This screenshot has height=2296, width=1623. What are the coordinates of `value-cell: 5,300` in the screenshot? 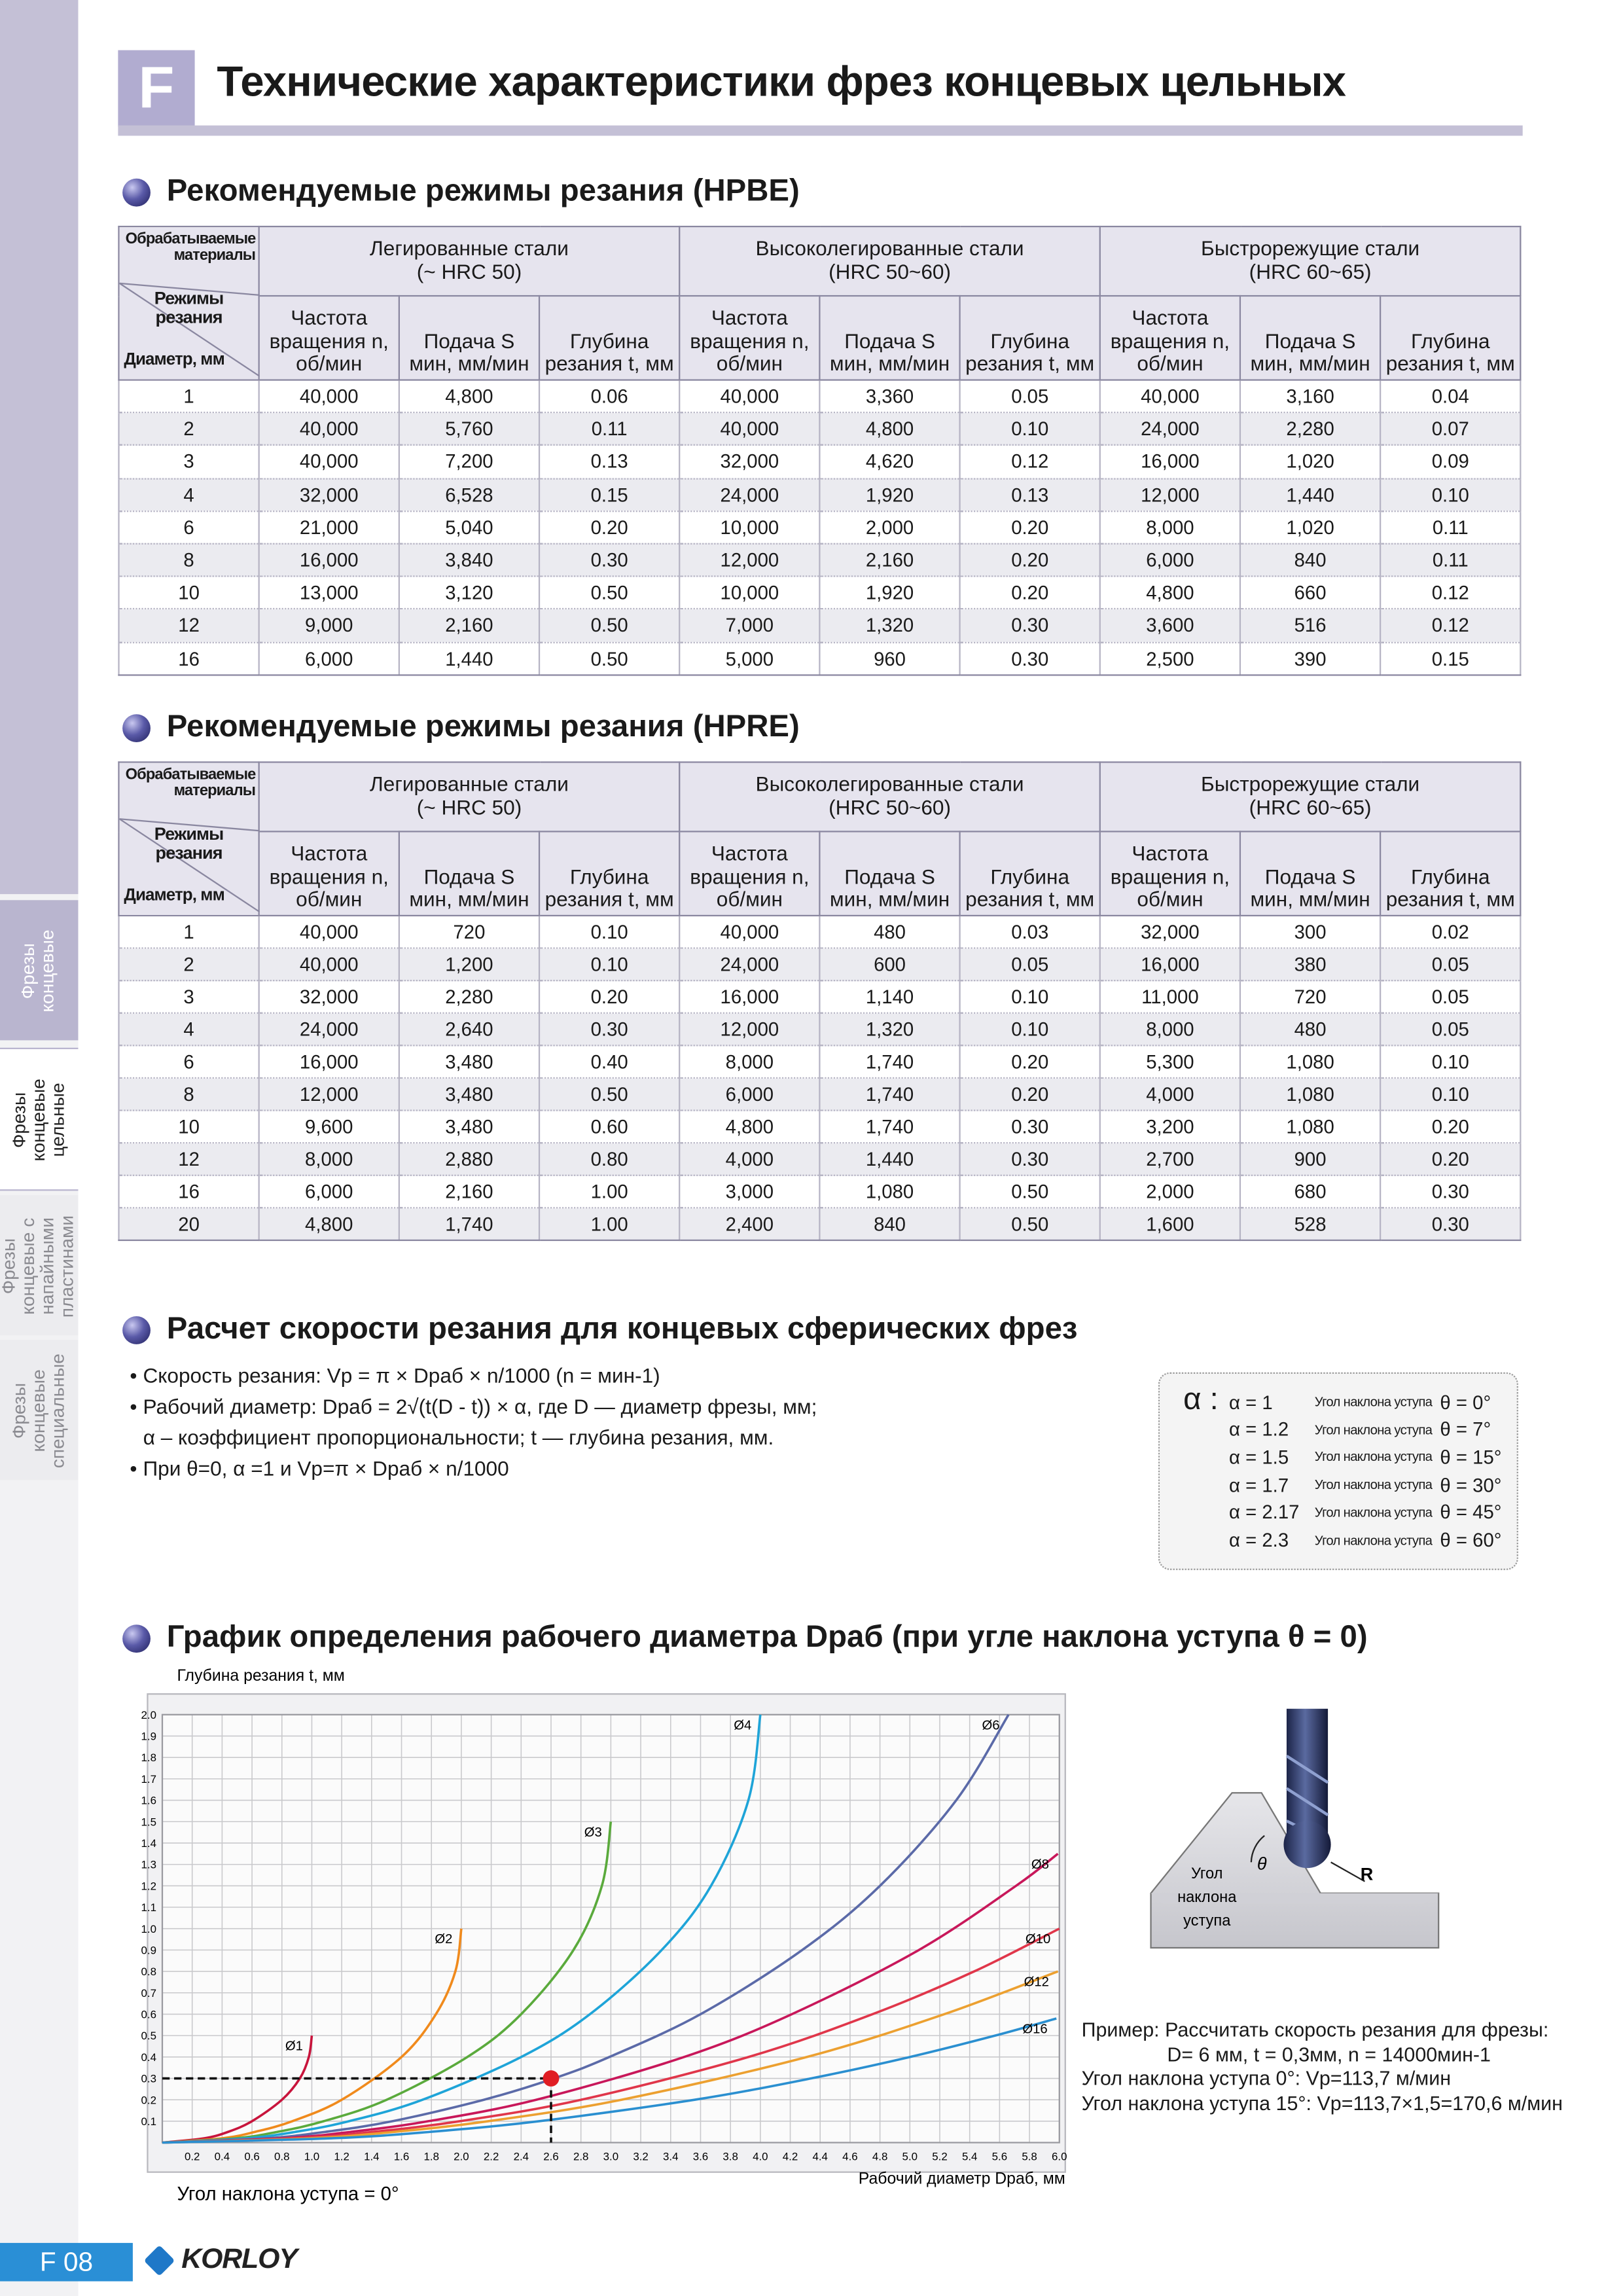 It's located at (1170, 1062).